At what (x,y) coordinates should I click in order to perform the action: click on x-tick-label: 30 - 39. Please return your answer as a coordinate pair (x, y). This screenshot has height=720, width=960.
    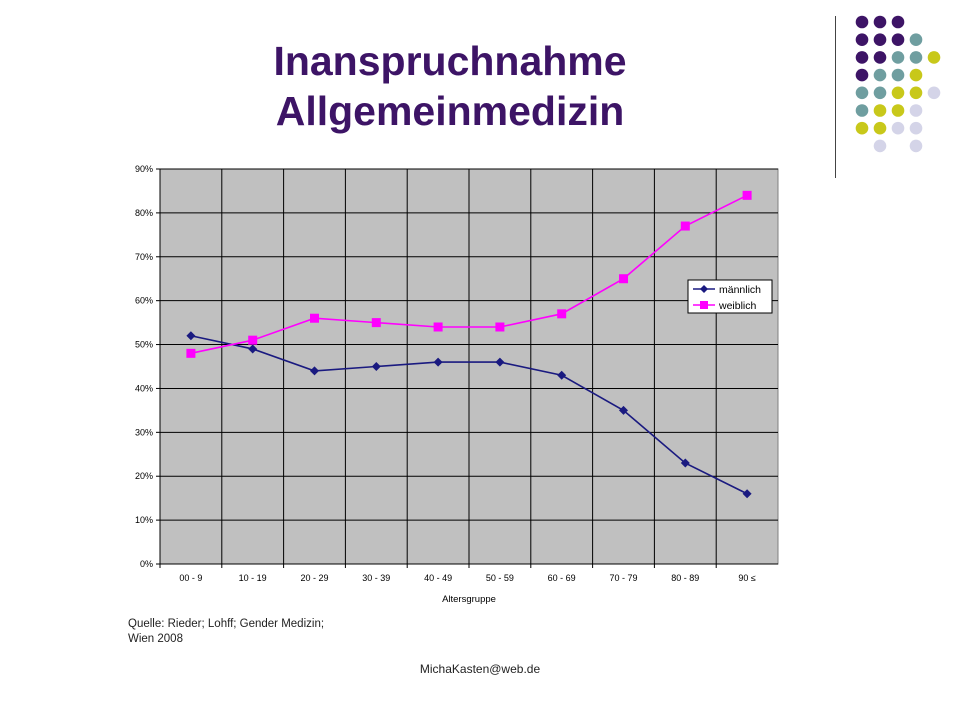
    Looking at the image, I should click on (376, 578).